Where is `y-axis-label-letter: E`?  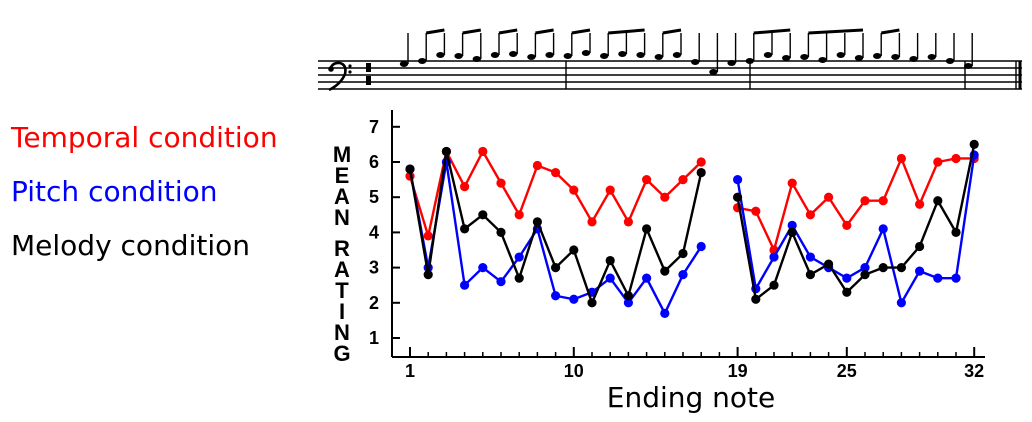
y-axis-label-letter: E is located at coordinates (342, 175).